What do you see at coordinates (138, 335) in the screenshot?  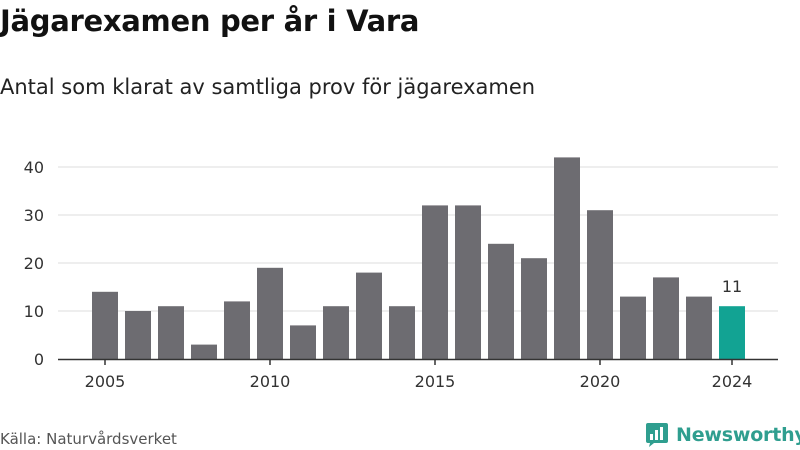 I see `bar-2006` at bounding box center [138, 335].